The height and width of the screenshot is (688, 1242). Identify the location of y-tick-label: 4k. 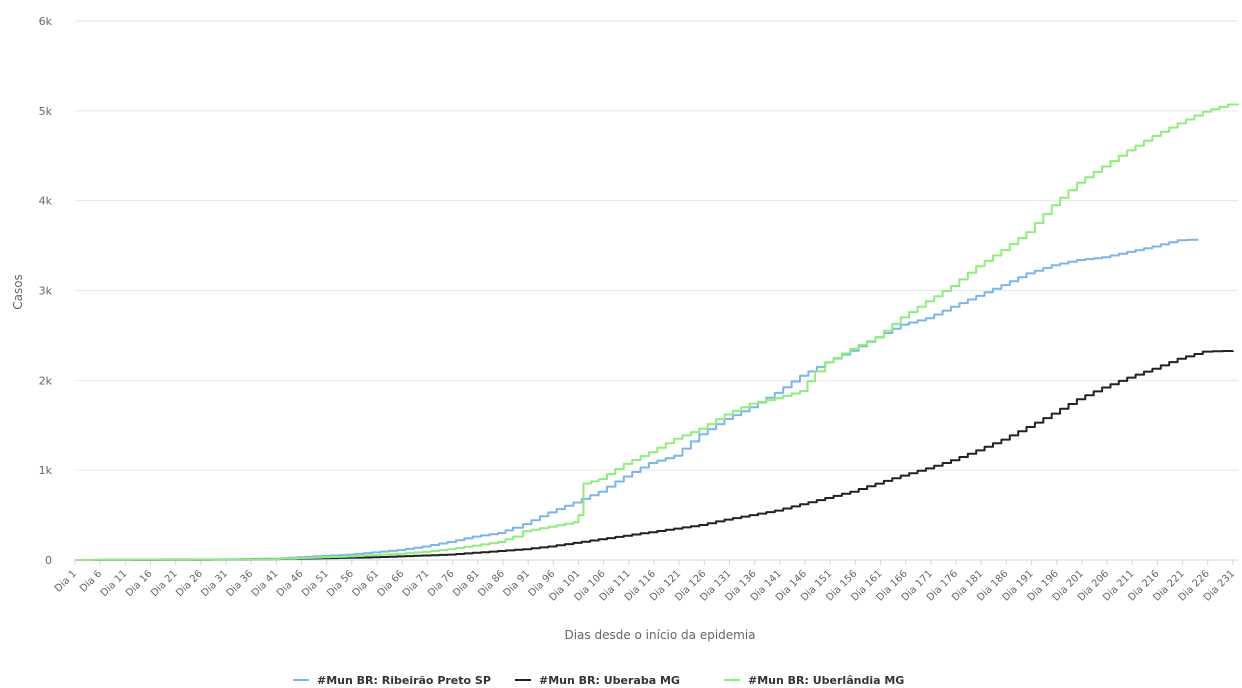
(46, 201).